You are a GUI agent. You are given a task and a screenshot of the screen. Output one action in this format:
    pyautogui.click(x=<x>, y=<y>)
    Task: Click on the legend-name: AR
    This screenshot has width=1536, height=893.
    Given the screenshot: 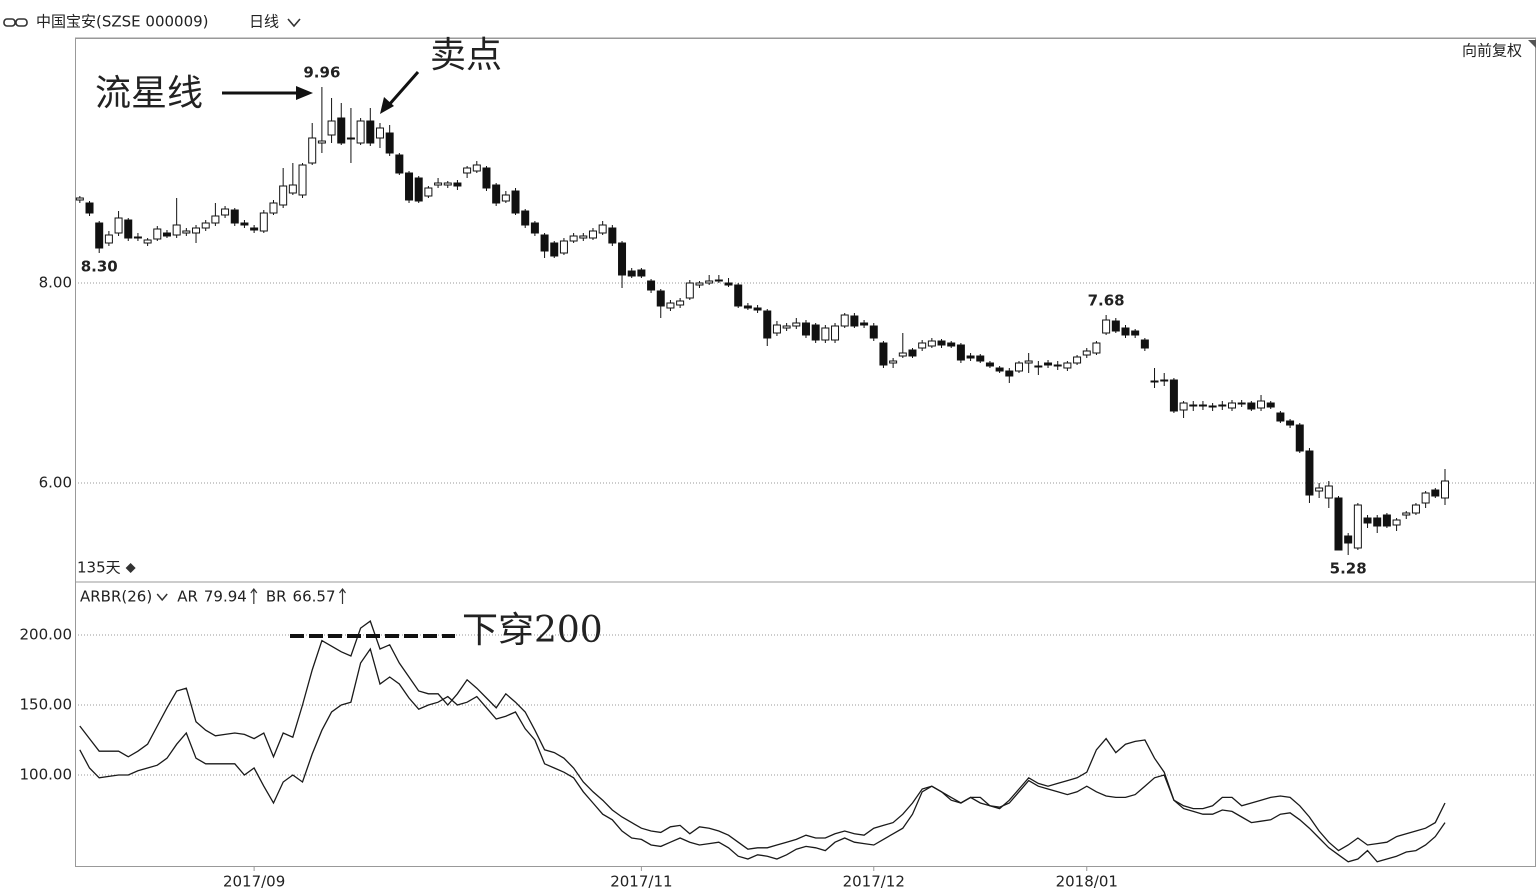 What is the action you would take?
    pyautogui.click(x=187, y=597)
    